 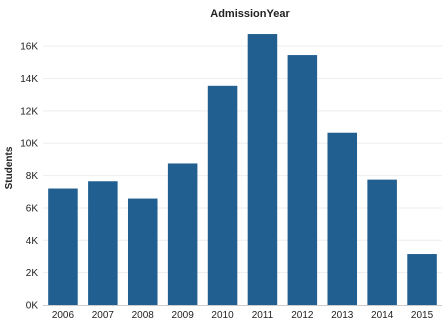 I want to click on y-axis-label: Students, so click(x=9, y=167).